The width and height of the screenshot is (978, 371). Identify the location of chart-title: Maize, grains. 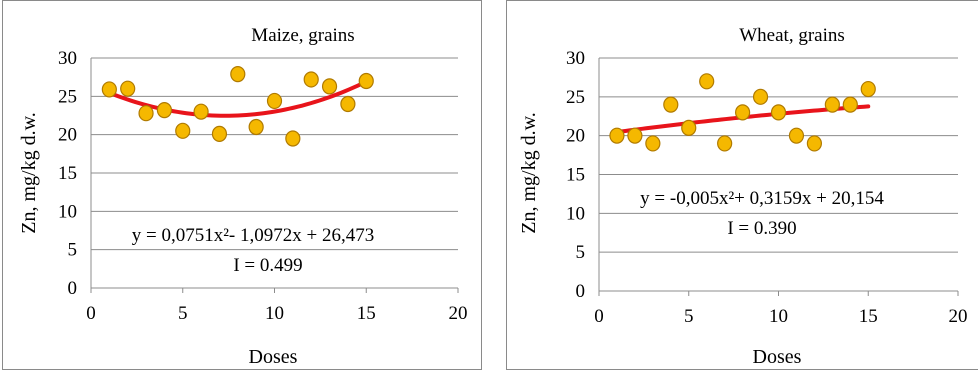
(302, 35).